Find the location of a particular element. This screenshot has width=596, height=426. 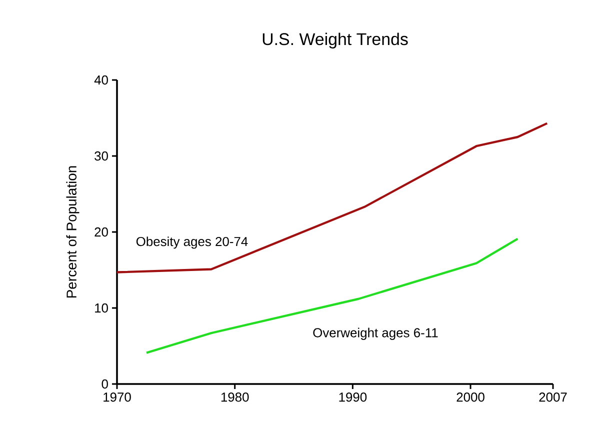

chart-title: U.S. Weight Trends is located at coordinates (335, 40).